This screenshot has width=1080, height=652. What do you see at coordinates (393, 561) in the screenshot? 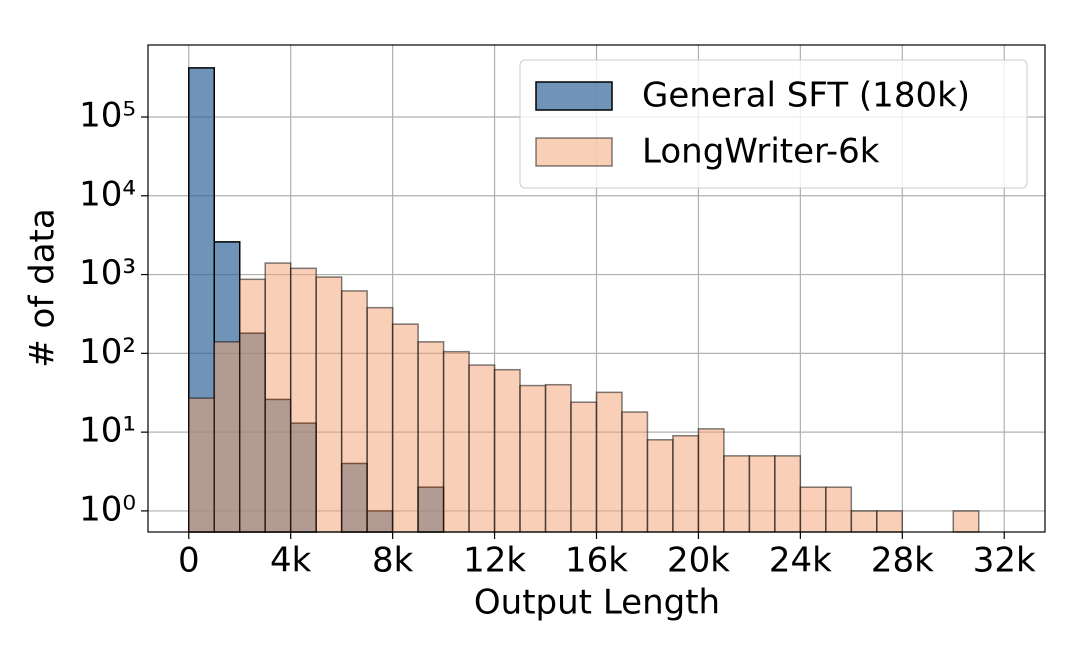
I see `x-tick-label: 8k` at bounding box center [393, 561].